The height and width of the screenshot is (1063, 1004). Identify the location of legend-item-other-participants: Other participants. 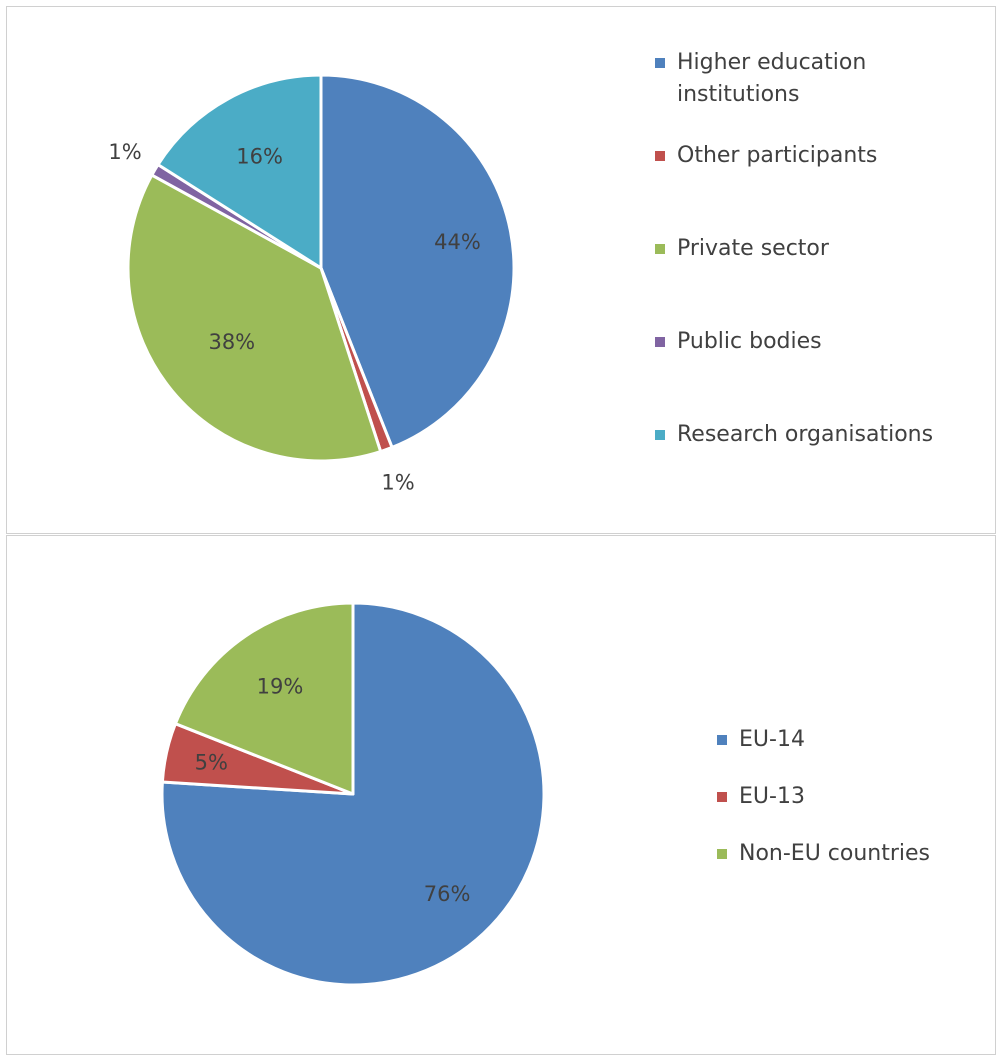
(816, 156).